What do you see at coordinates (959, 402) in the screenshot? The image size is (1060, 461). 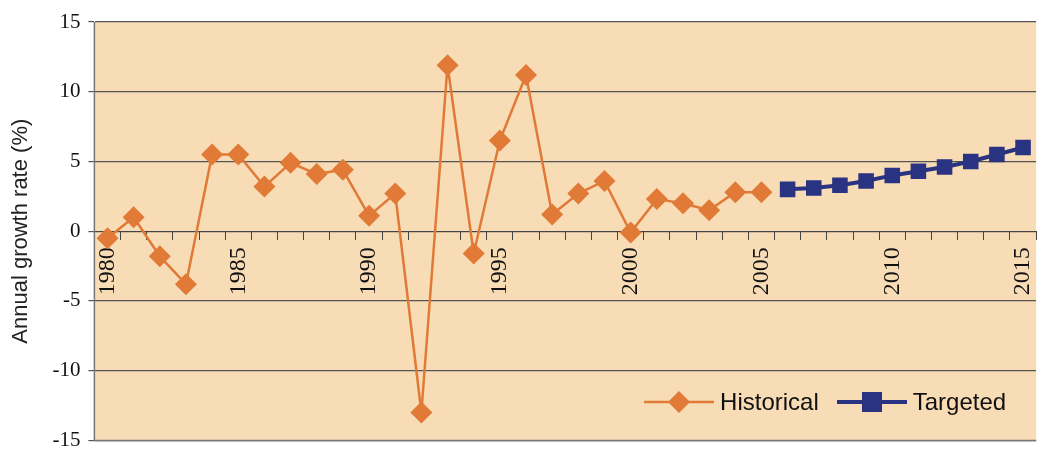 I see `legend-label: Targeted` at bounding box center [959, 402].